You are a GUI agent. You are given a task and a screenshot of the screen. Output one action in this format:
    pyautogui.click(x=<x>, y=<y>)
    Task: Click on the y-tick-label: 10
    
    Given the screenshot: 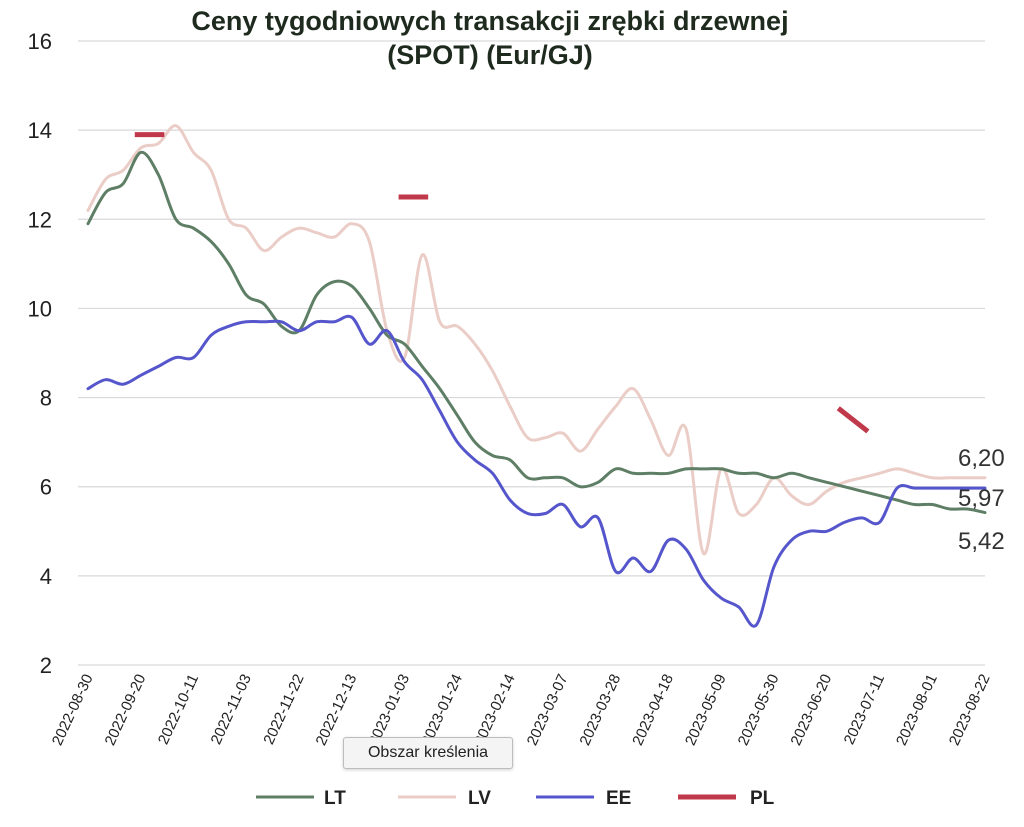 What is the action you would take?
    pyautogui.click(x=40, y=308)
    